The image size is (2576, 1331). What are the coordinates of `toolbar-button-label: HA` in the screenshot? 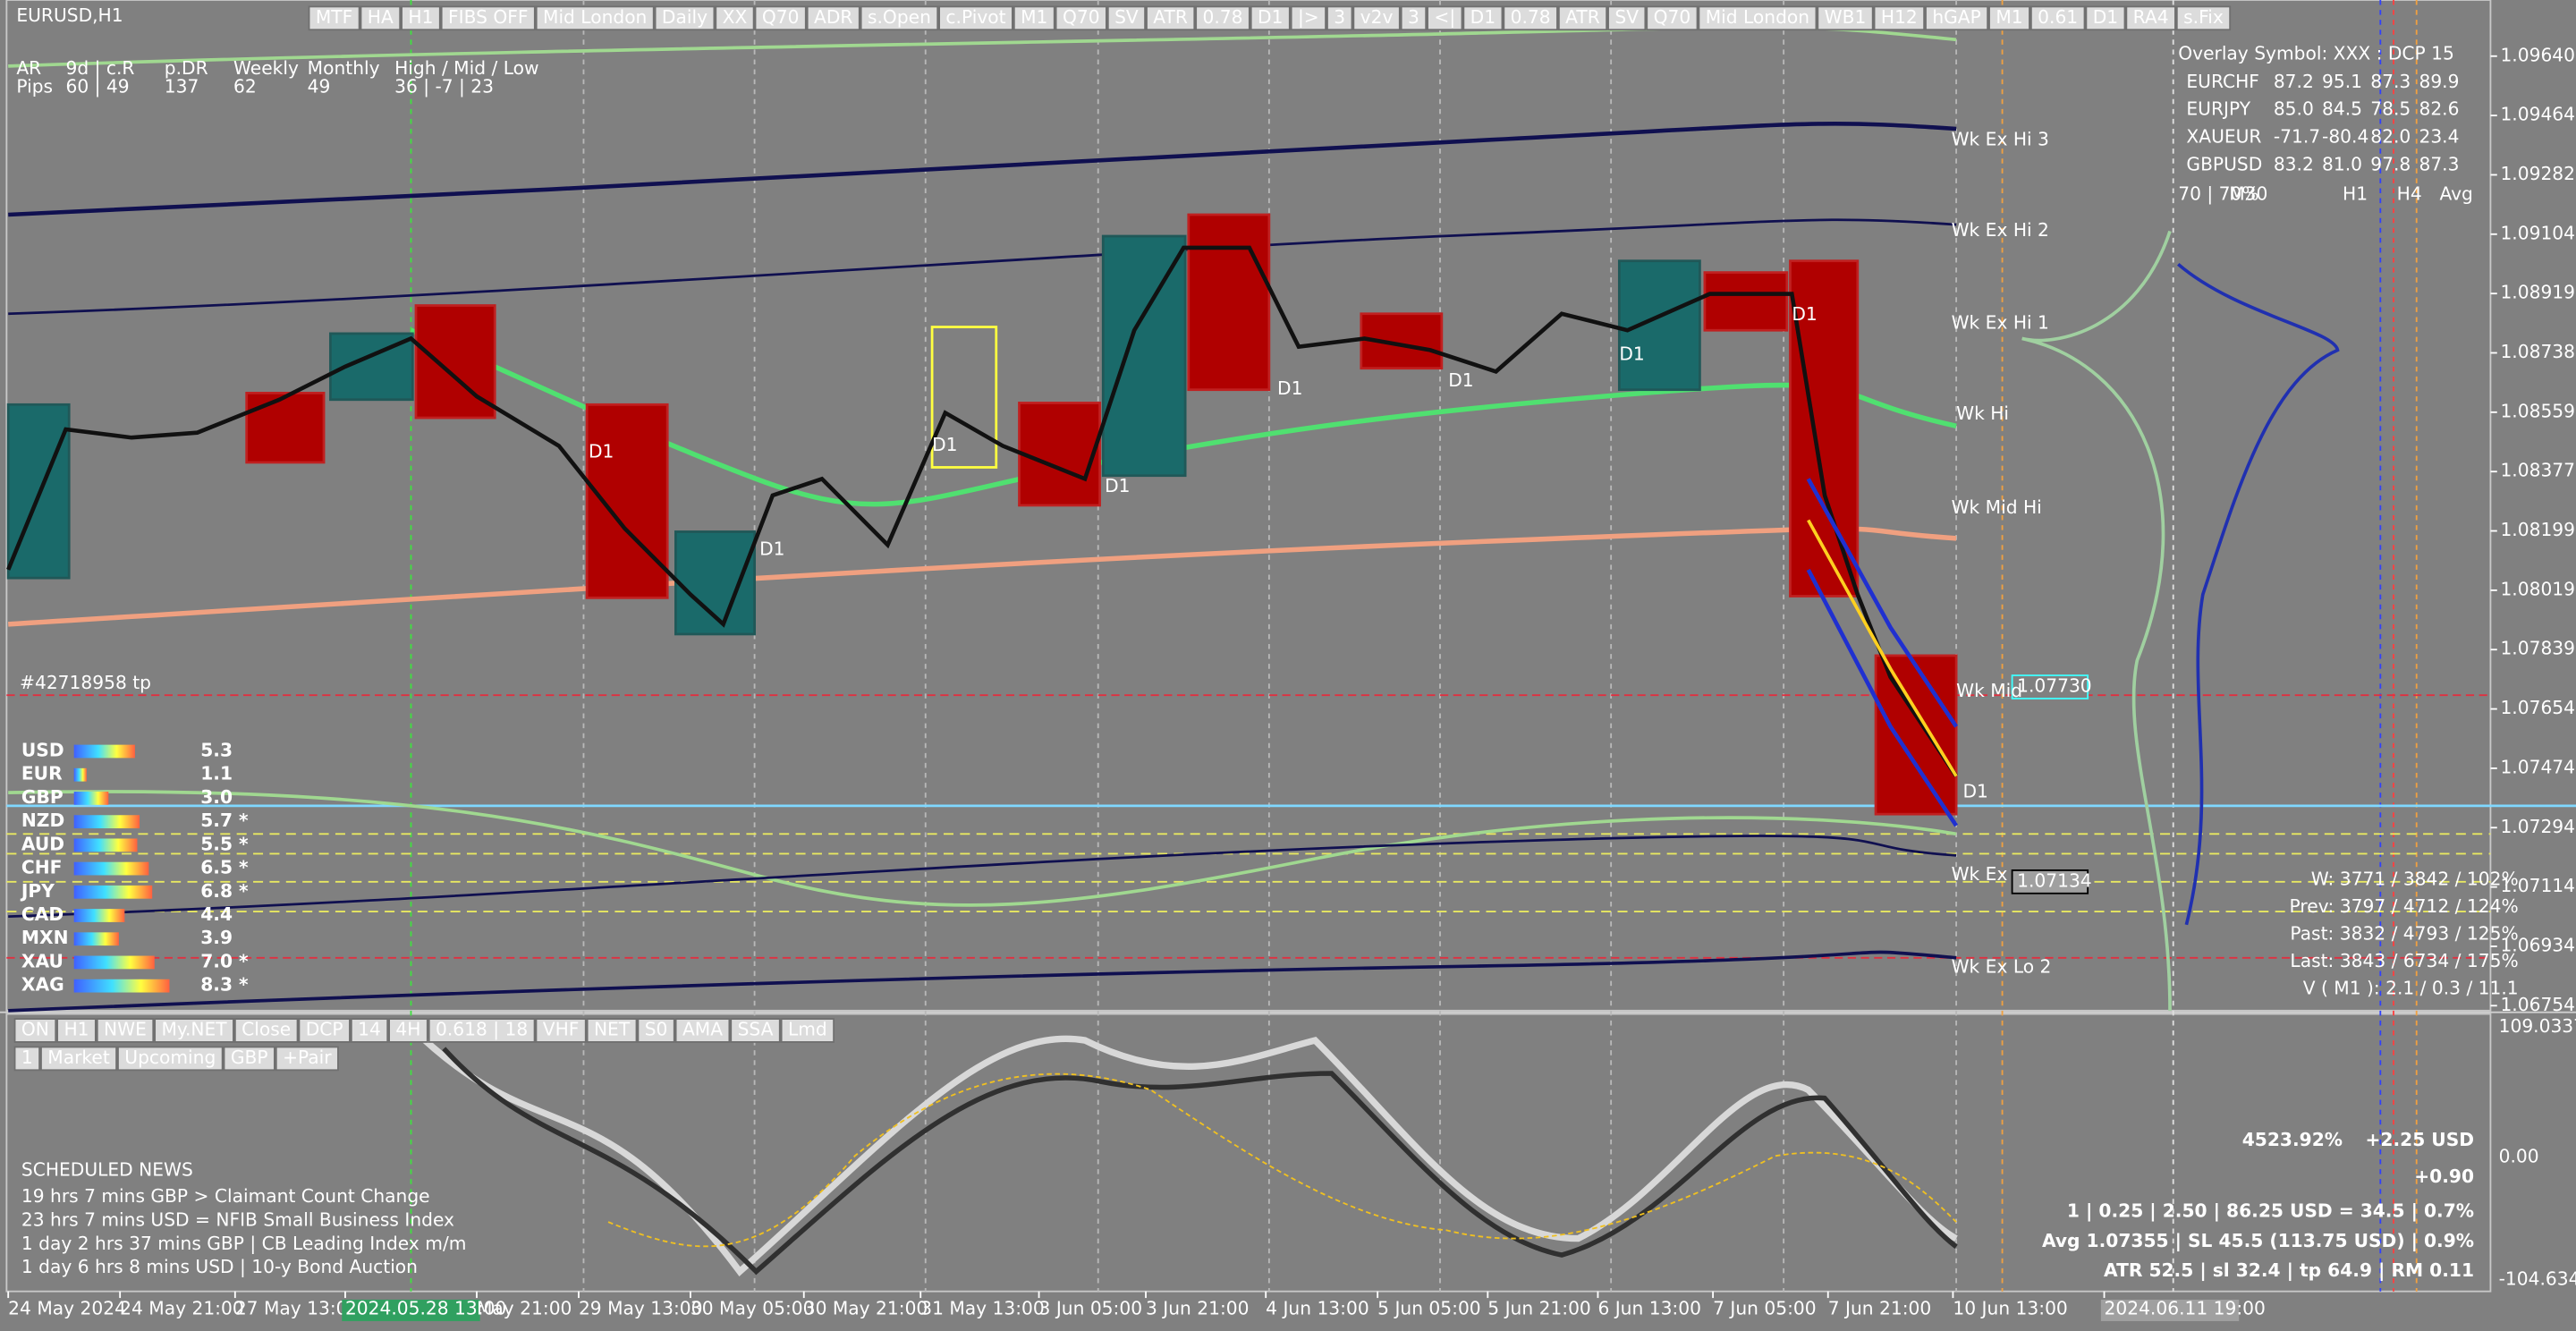 It's located at (381, 17).